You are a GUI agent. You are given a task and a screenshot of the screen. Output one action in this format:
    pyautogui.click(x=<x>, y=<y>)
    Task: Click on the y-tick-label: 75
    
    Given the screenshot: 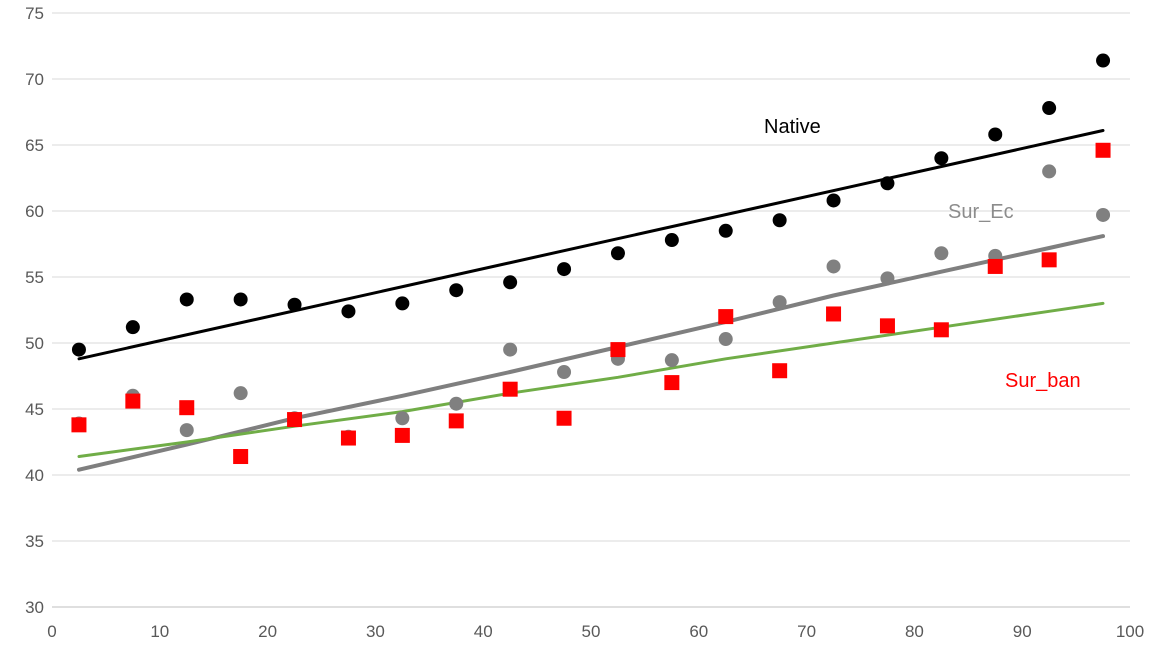 What is the action you would take?
    pyautogui.click(x=34, y=13)
    